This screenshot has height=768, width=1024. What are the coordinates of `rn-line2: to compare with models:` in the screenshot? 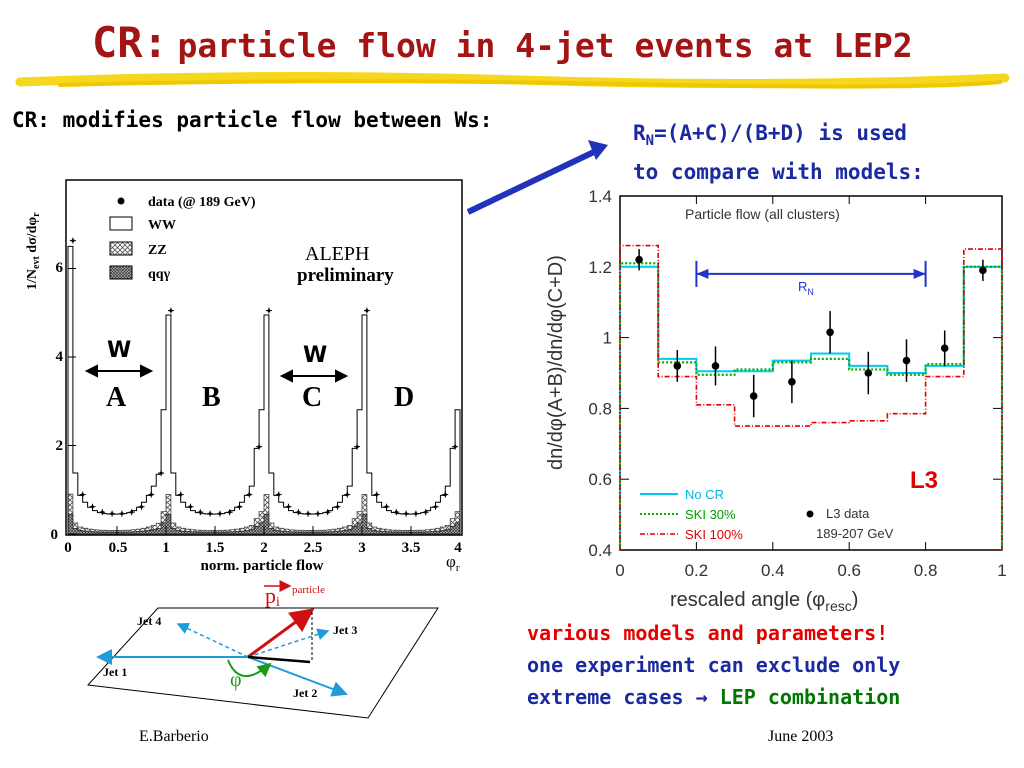 It's located at (778, 172).